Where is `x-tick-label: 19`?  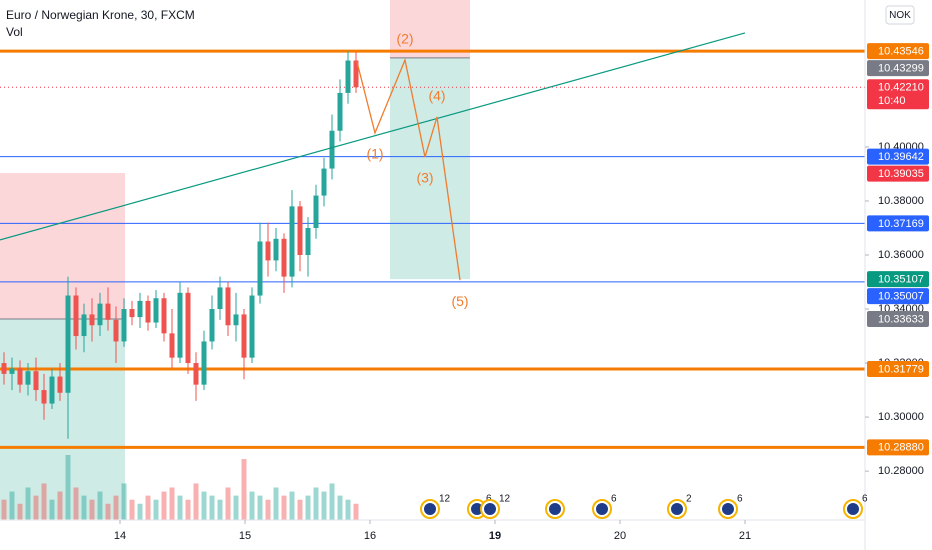 x-tick-label: 19 is located at coordinates (495, 536).